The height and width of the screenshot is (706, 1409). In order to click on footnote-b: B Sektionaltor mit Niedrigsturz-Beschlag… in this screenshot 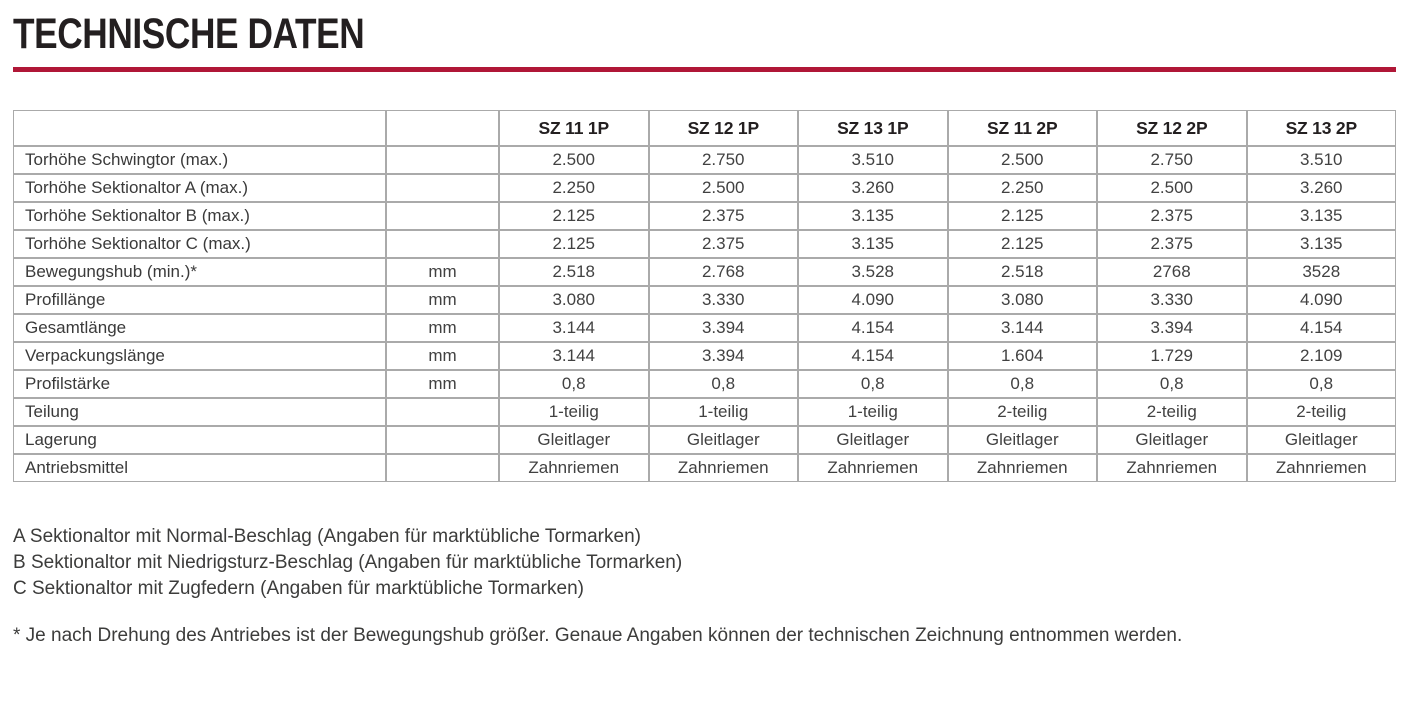, I will do `click(348, 562)`.